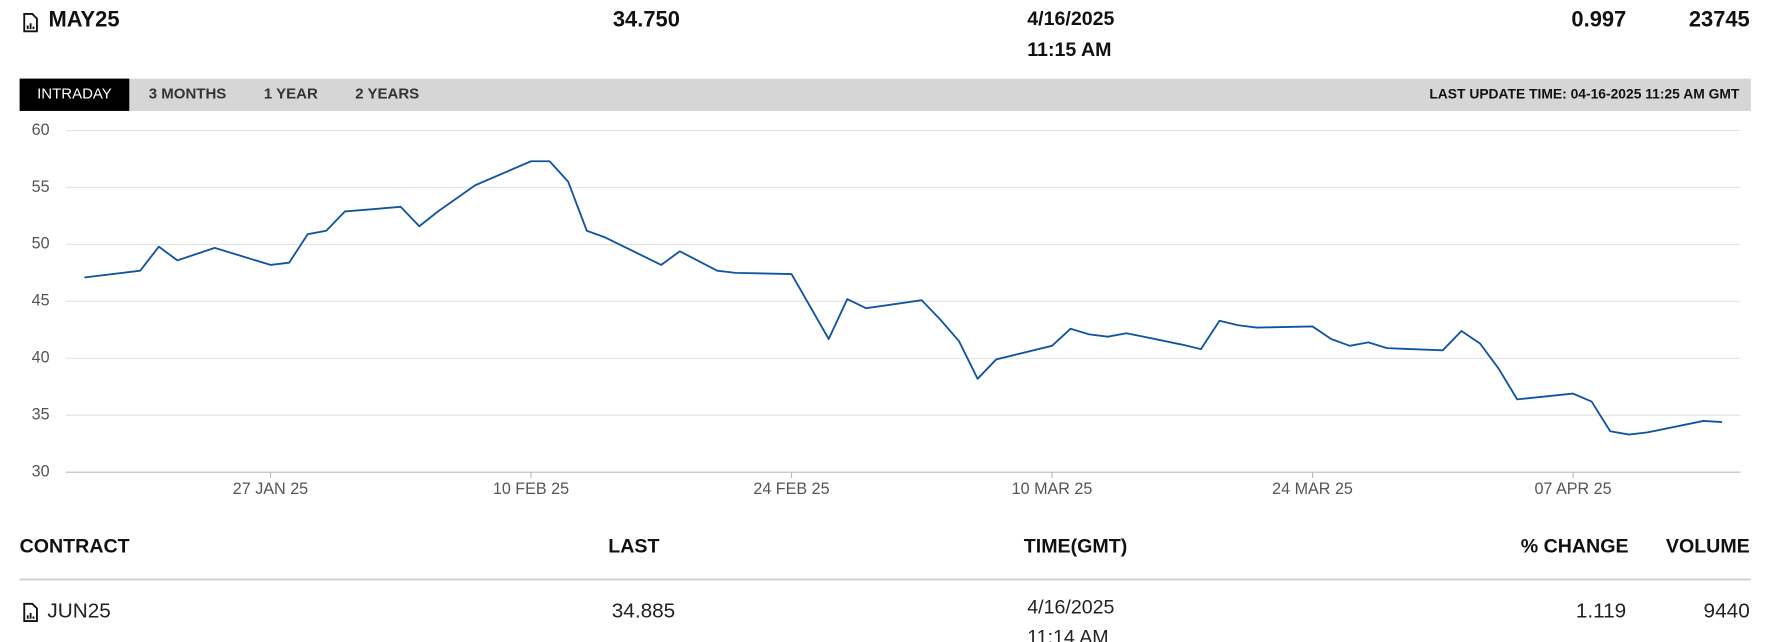 The image size is (1789, 642). Describe the element at coordinates (1075, 546) in the screenshot. I see `column-header: TIME(GMT)` at that location.